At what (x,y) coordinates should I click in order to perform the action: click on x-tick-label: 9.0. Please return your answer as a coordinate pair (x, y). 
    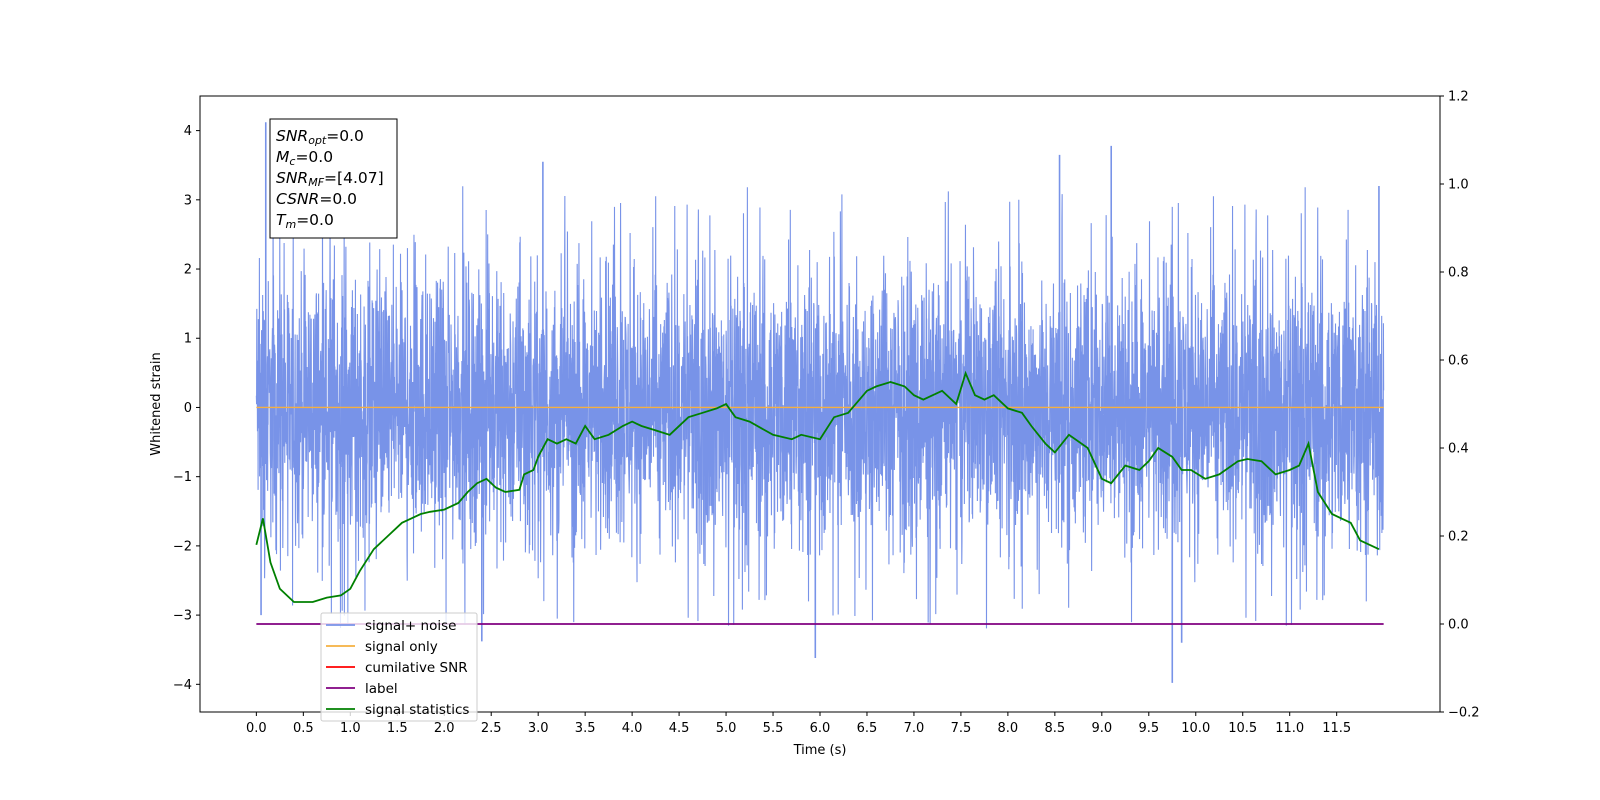
    Looking at the image, I should click on (1101, 728).